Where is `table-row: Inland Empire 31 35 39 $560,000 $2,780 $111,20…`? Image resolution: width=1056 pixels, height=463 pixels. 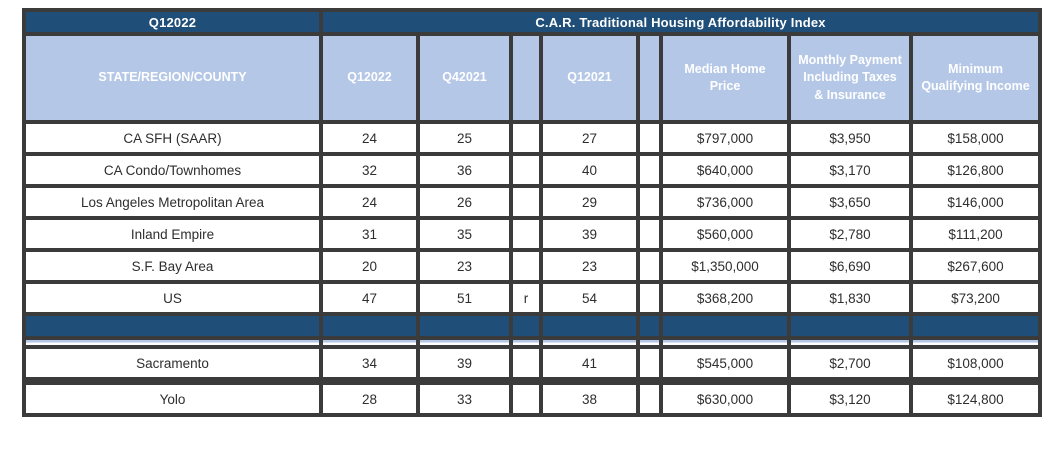 table-row: Inland Empire 31 35 39 $560,000 $2,780 $111,20… is located at coordinates (532, 234).